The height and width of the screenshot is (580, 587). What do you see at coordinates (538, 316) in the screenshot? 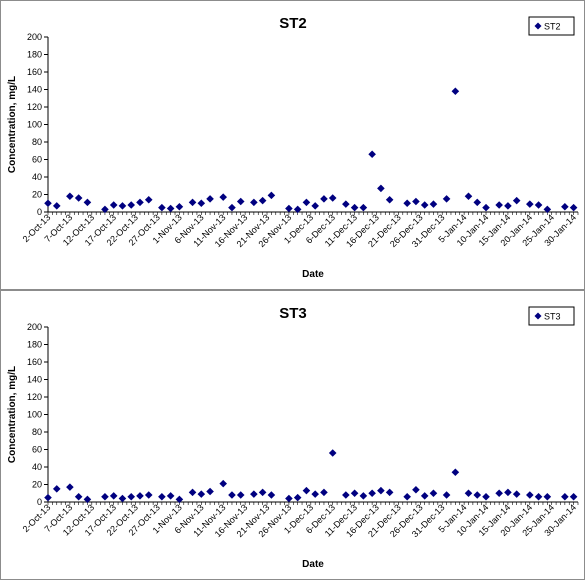
I see `legend-marker` at bounding box center [538, 316].